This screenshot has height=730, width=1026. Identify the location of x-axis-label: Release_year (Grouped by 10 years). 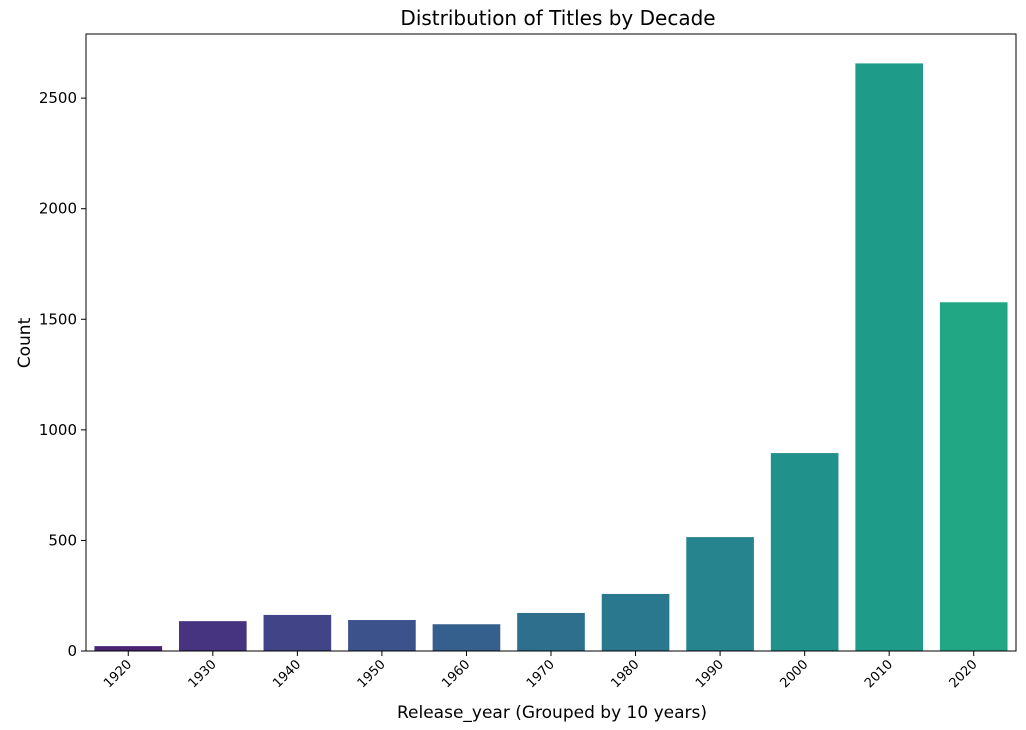
(552, 713).